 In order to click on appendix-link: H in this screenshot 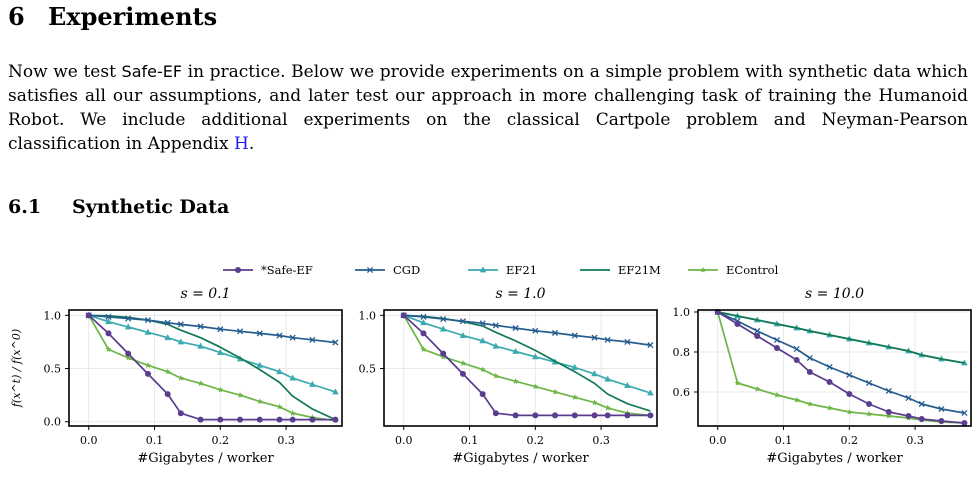, I will do `click(241, 144)`.